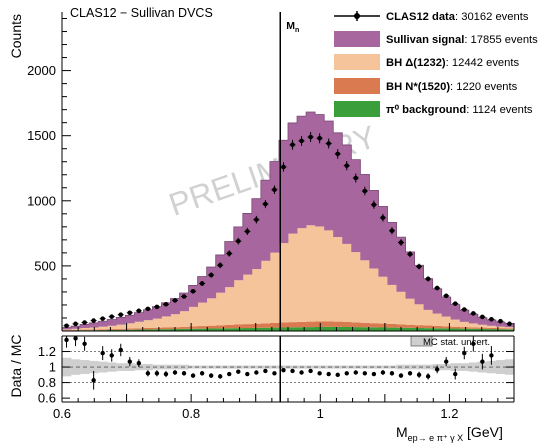  What do you see at coordinates (297, 30) in the screenshot?
I see `vline-label-sub: n` at bounding box center [297, 30].